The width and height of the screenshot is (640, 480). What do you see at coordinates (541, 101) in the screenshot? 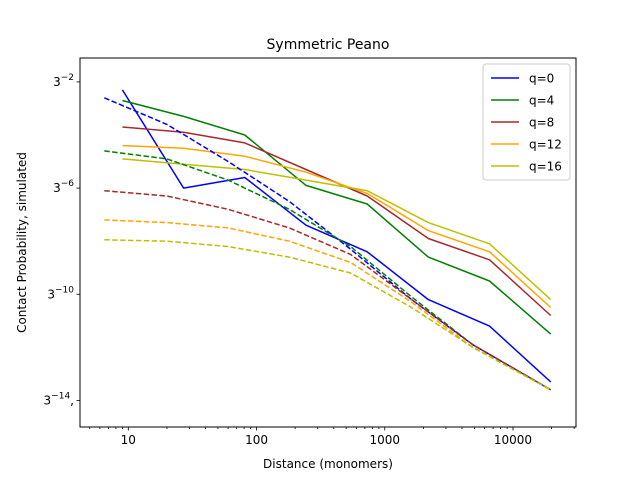
I see `legend-label: q=4` at bounding box center [541, 101].